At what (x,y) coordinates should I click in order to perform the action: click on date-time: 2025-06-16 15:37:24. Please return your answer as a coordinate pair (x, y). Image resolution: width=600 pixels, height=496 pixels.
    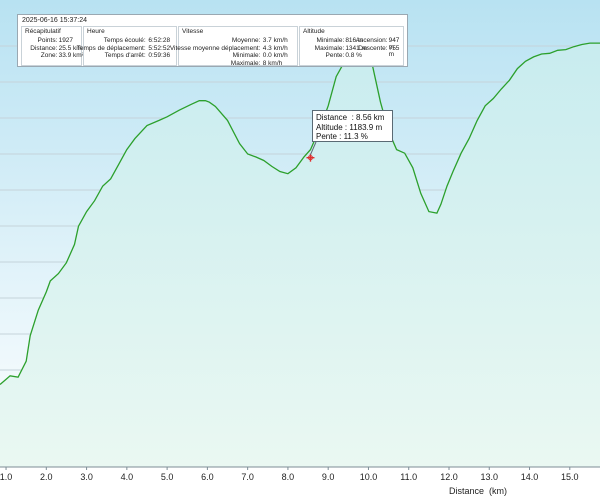
    Looking at the image, I should click on (54, 20).